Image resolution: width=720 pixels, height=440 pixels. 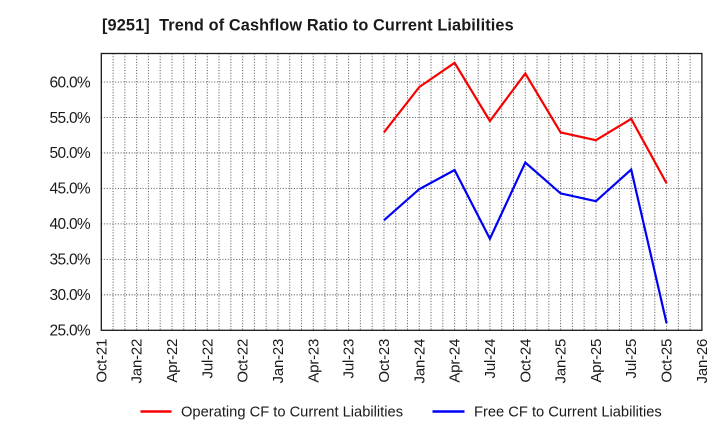 I want to click on svg-text: Oct-23, so click(x=384, y=361).